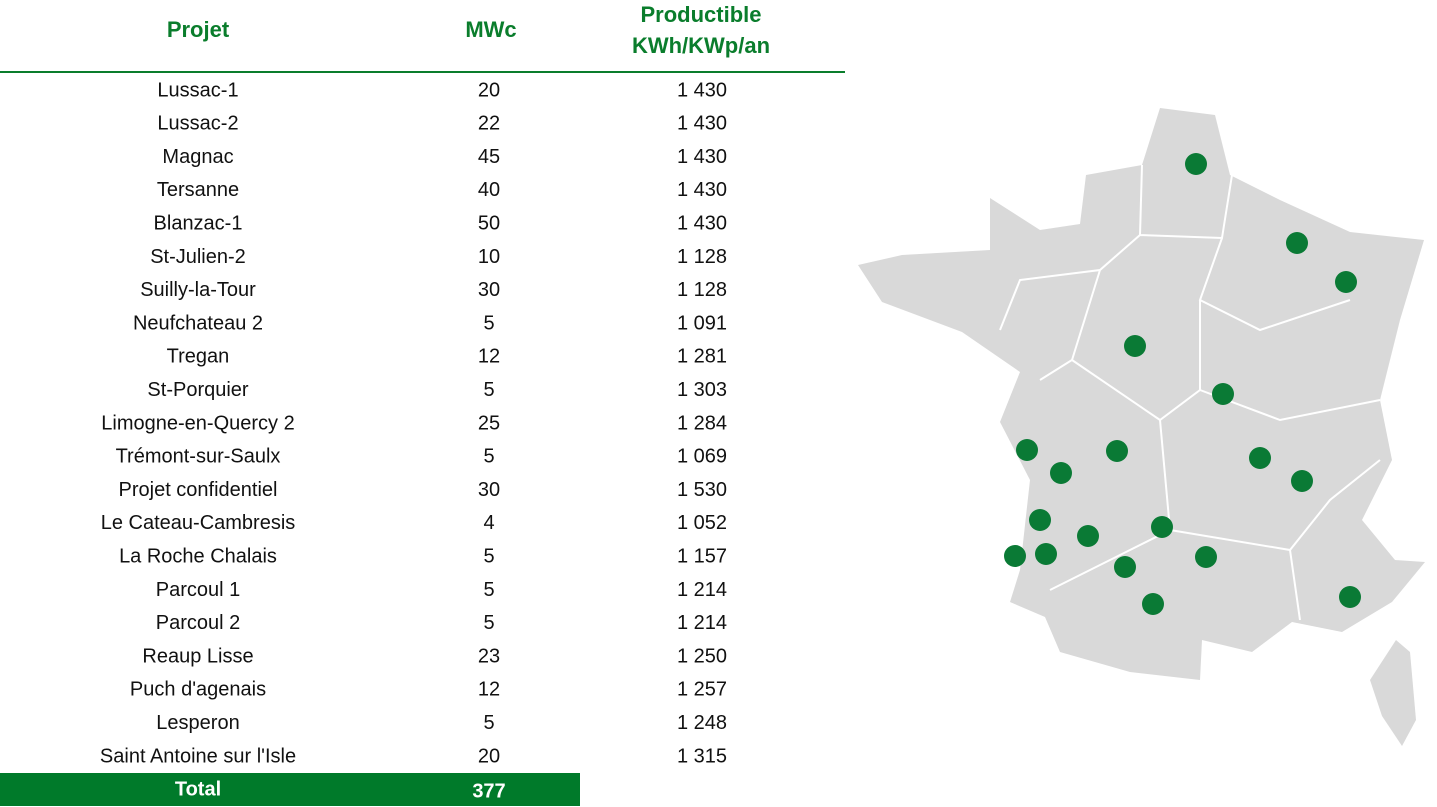  Describe the element at coordinates (702, 323) in the screenshot. I see `cell-productible: 1 091` at that location.